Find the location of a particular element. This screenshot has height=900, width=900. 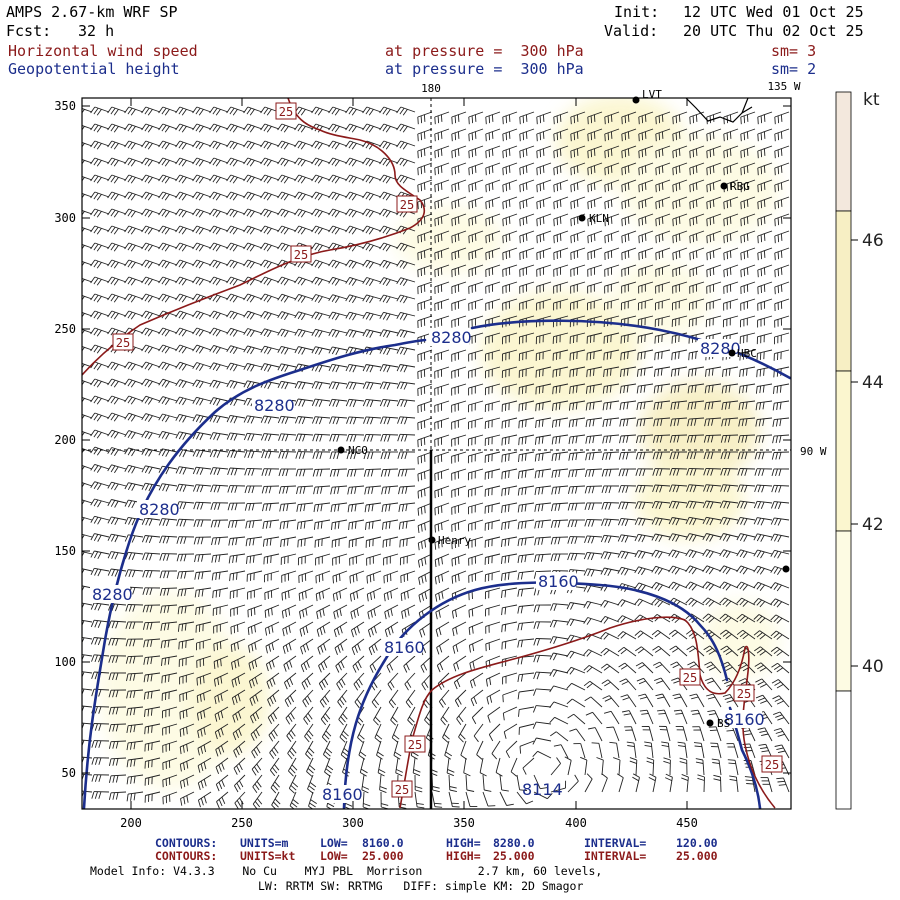

field1-smoothing: sm= 3 is located at coordinates (794, 51).